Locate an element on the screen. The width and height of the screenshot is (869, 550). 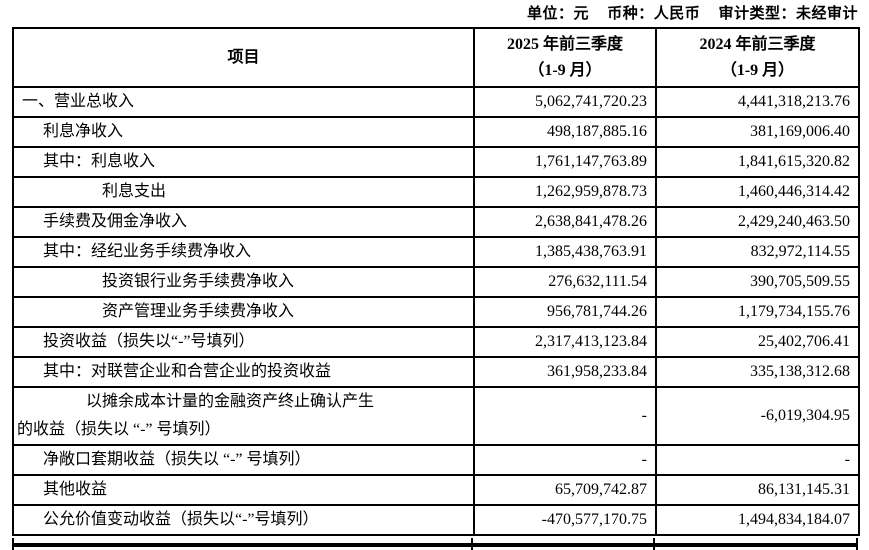
audit-type-label: 审计类型：未经审计 is located at coordinates (788, 14).